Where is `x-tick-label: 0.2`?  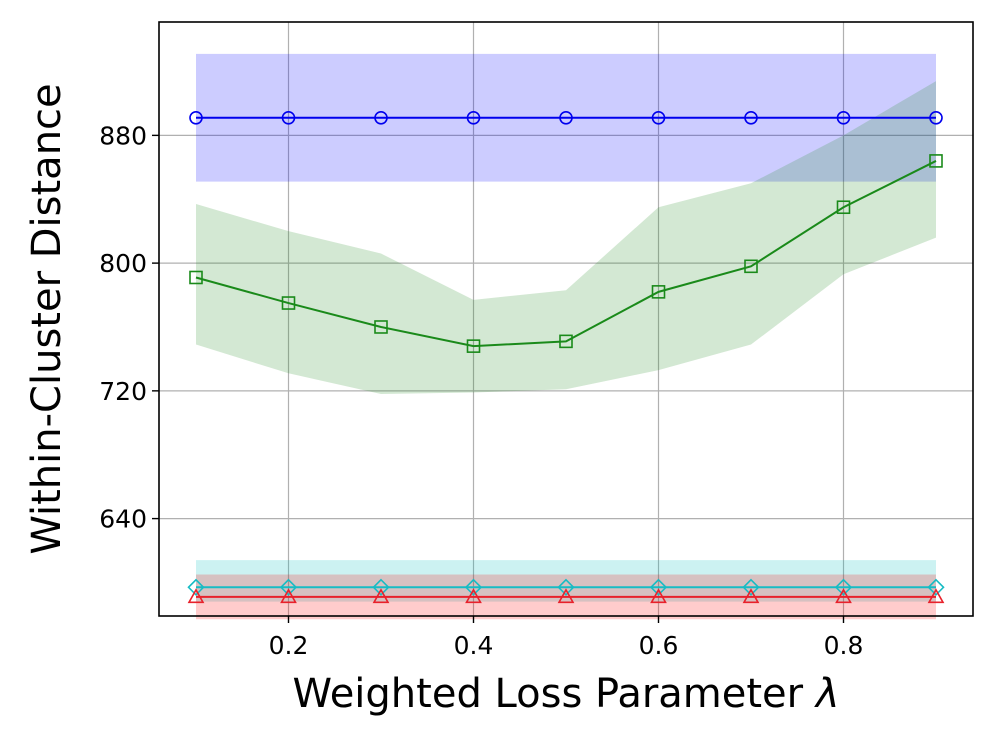 x-tick-label: 0.2 is located at coordinates (289, 645).